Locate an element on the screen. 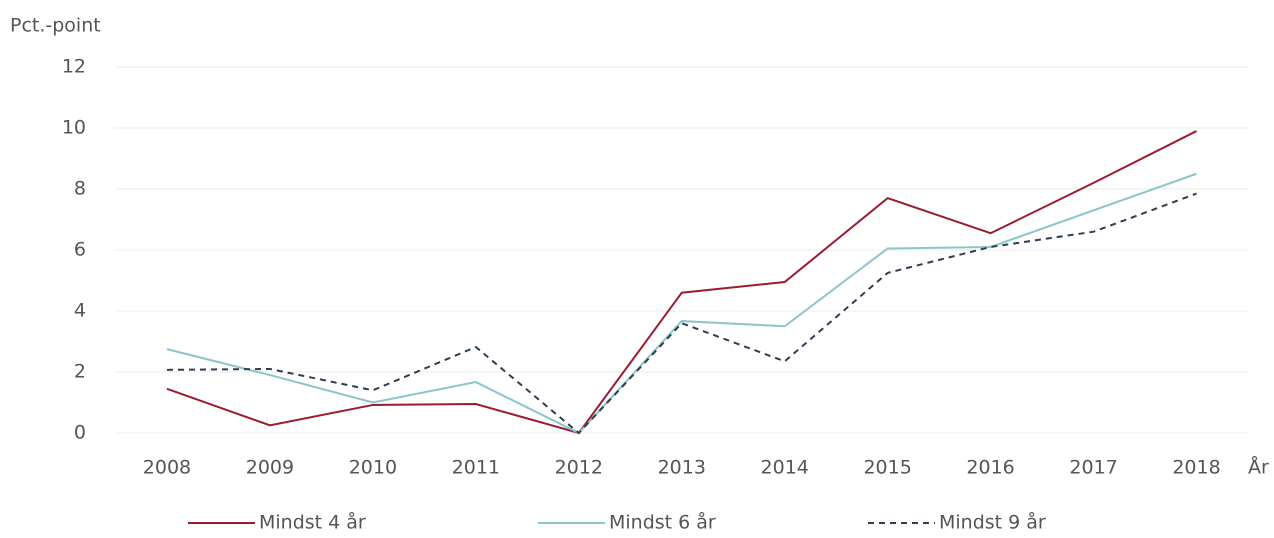  x-tick-label: 2015 is located at coordinates (887, 468).